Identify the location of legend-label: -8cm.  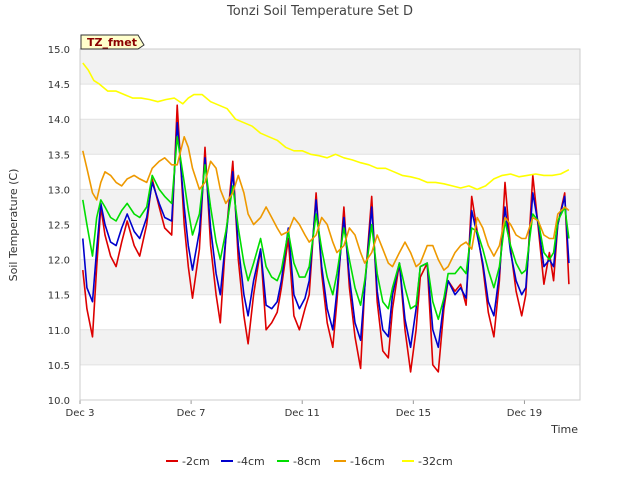
(307, 461).